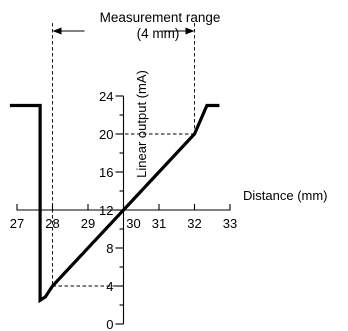 The image size is (348, 331). Describe the element at coordinates (106, 210) in the screenshot. I see `y-tick-label-12: 12` at that location.